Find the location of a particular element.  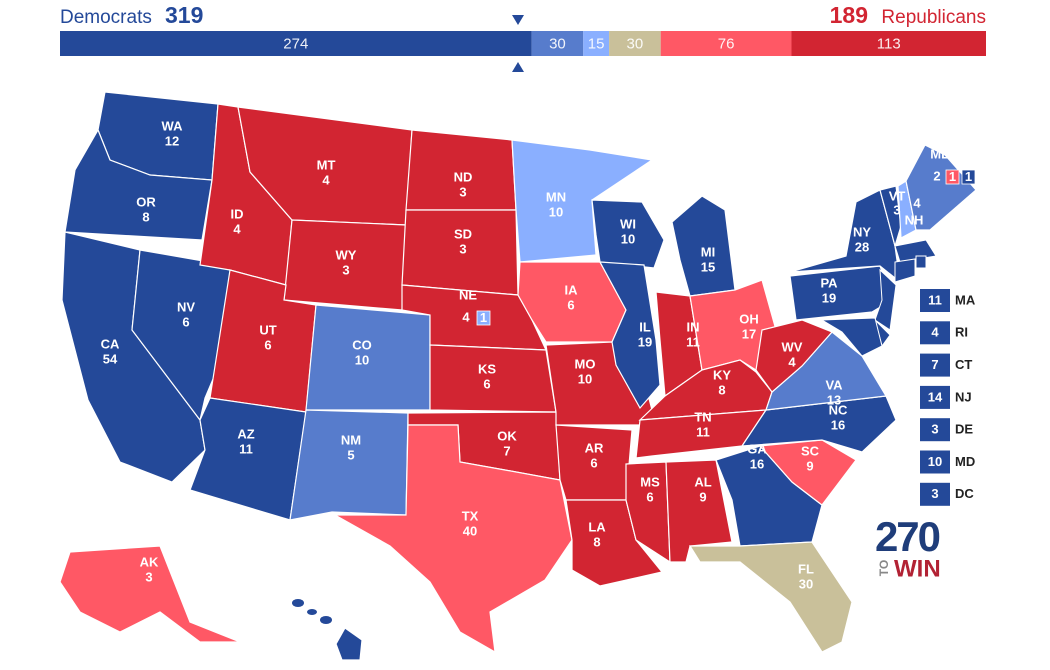

callout-label: MD is located at coordinates (965, 461).